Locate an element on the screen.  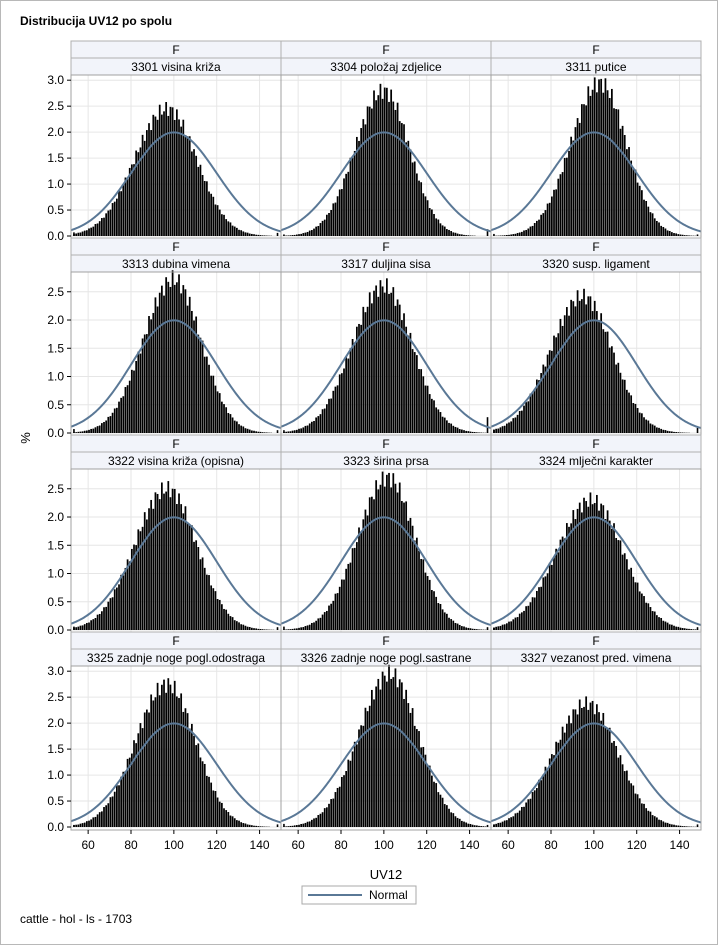
x-tick-label: 80 is located at coordinates (551, 845).